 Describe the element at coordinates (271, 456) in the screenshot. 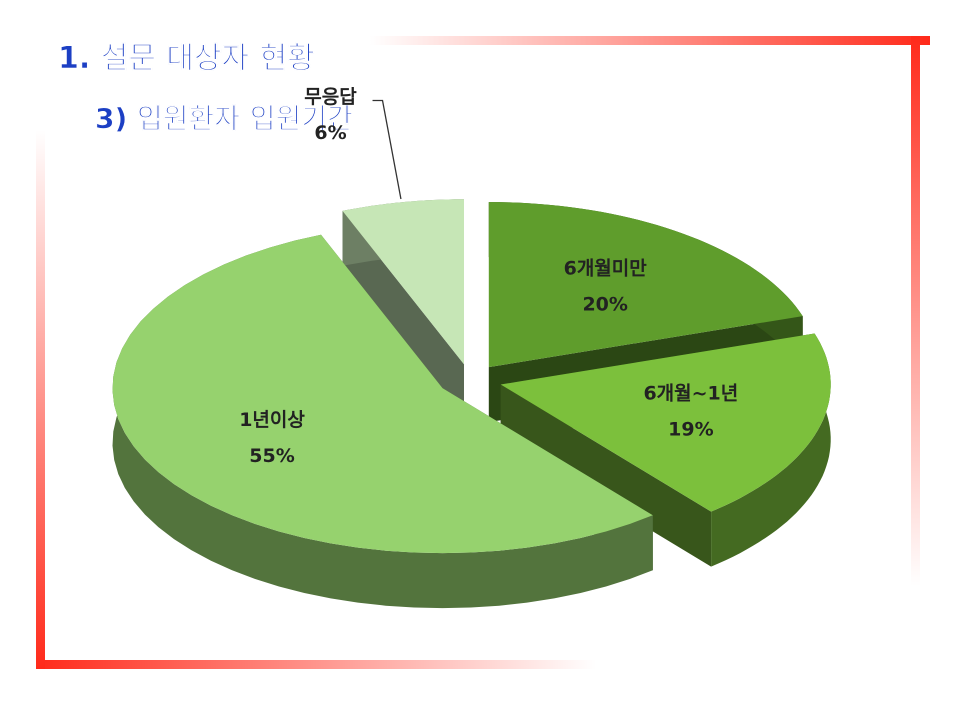

I see `slice-value: 55%` at that location.